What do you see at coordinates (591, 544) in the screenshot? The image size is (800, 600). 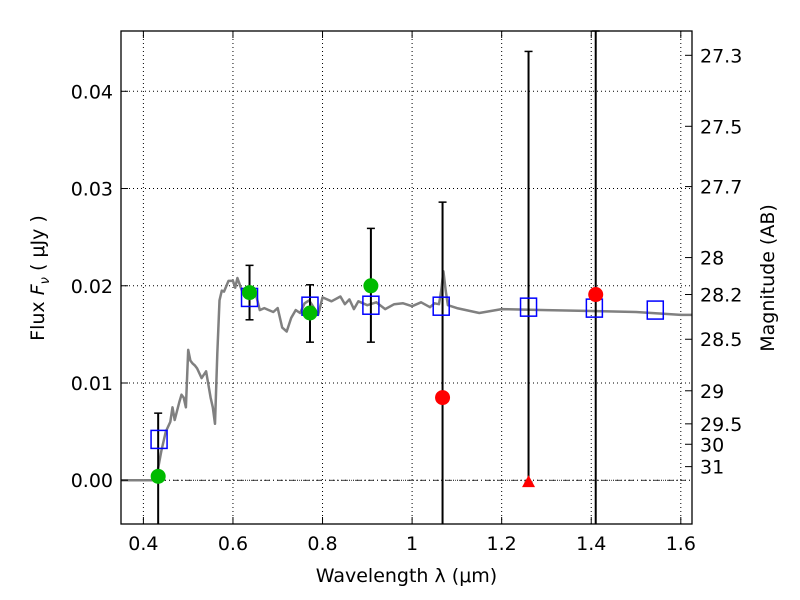 I see `x-tick-label: 1.4` at bounding box center [591, 544].